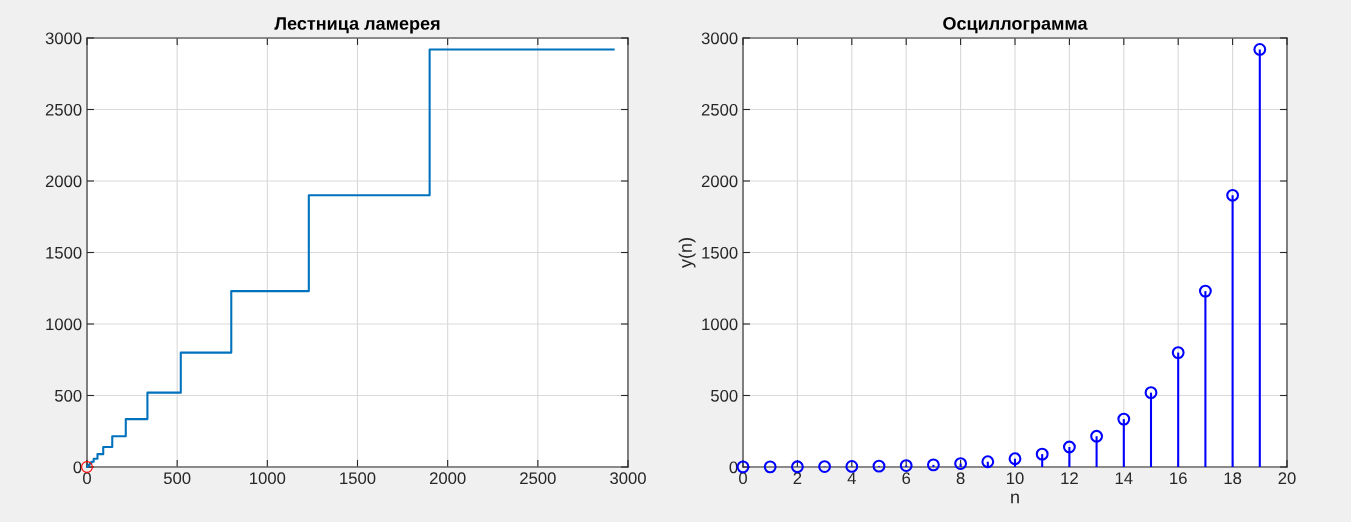  I want to click on x-tick-label: 18, so click(1233, 478).